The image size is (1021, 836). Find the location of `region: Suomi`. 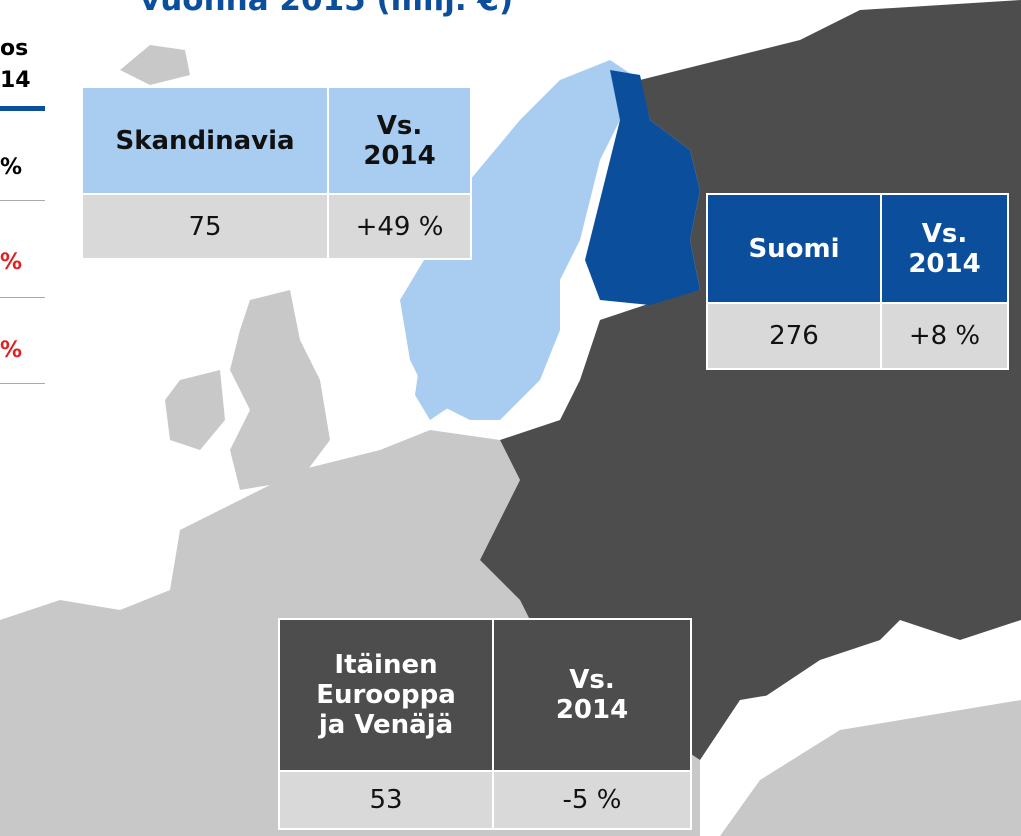

region: Suomi is located at coordinates (794, 248).